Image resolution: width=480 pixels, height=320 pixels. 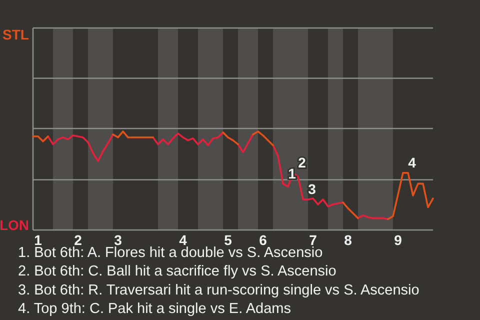 What do you see at coordinates (38, 240) in the screenshot?
I see `x-tick-label: 1` at bounding box center [38, 240].